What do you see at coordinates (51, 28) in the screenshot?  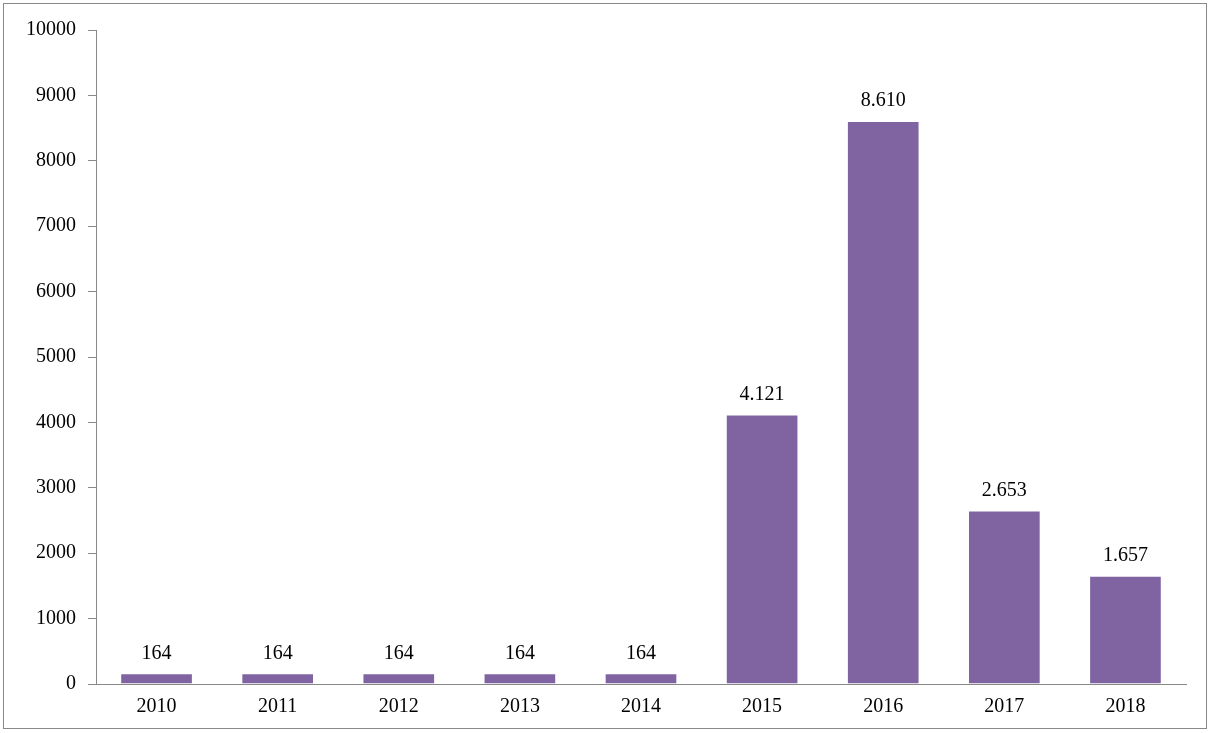 I see `y-tick-label: 10000` at bounding box center [51, 28].